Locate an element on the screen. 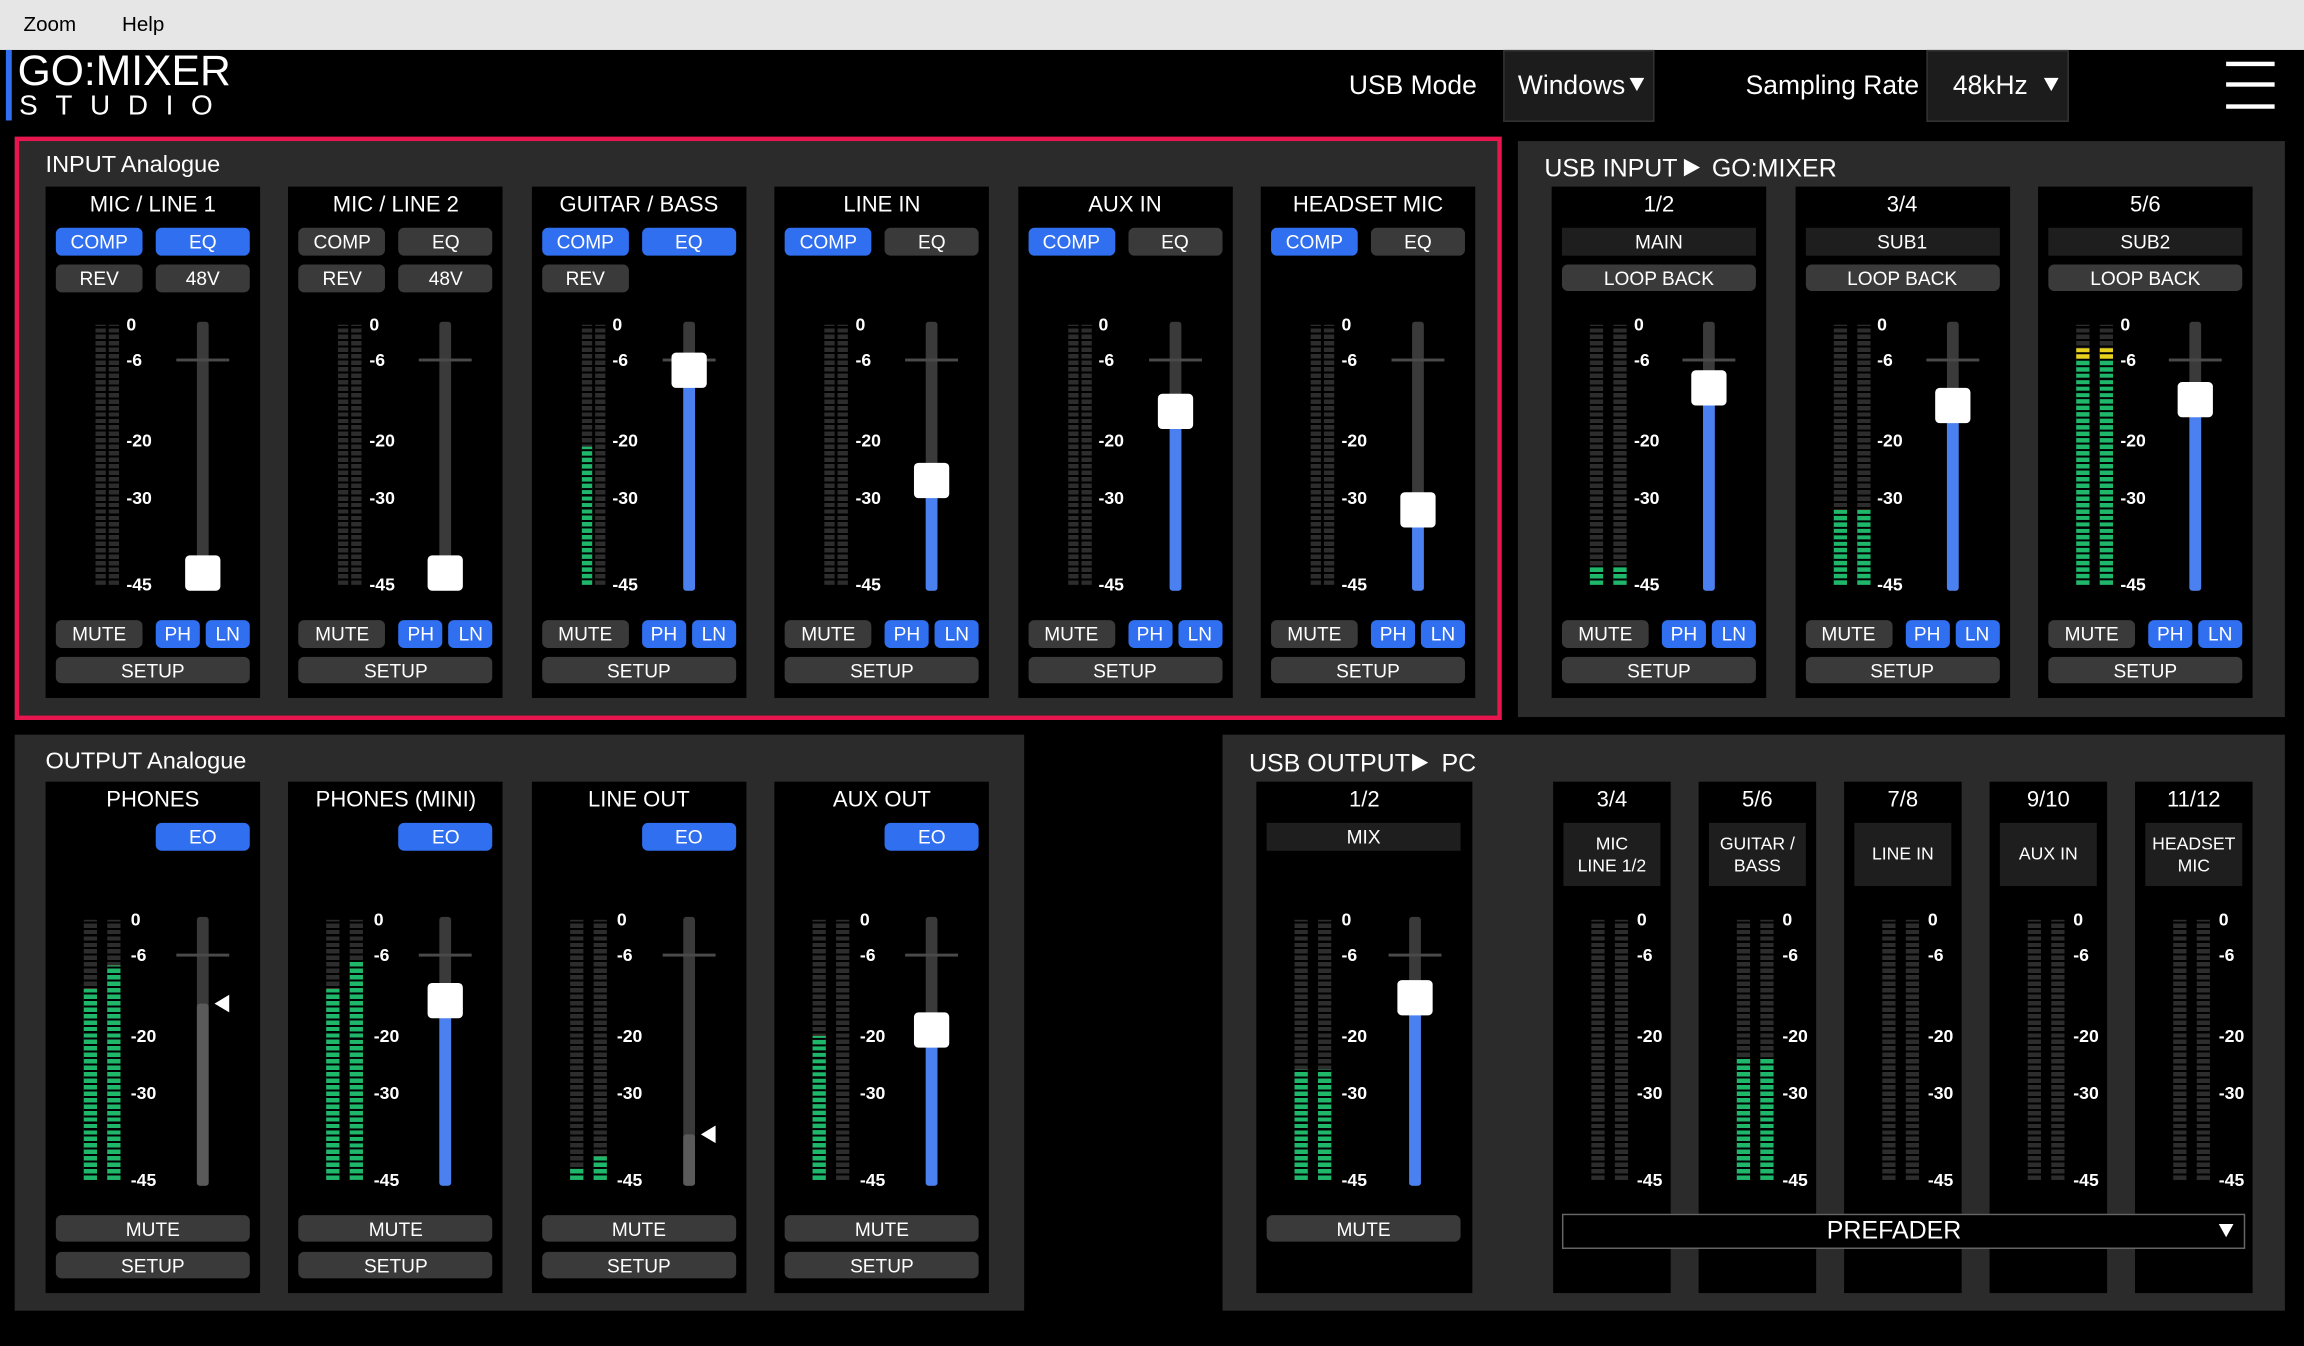 This screenshot has width=2304, height=1346. meter-scale-label: -20 is located at coordinates (2231, 1035).